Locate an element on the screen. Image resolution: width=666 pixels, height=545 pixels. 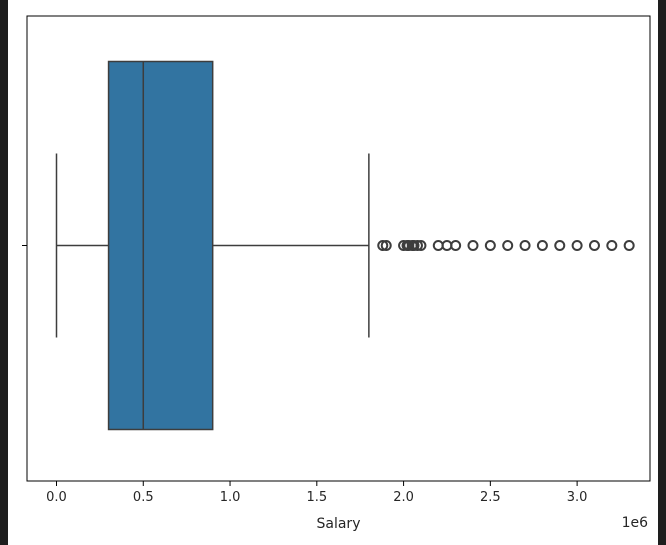
x-axis-label: Salary is located at coordinates (339, 524).